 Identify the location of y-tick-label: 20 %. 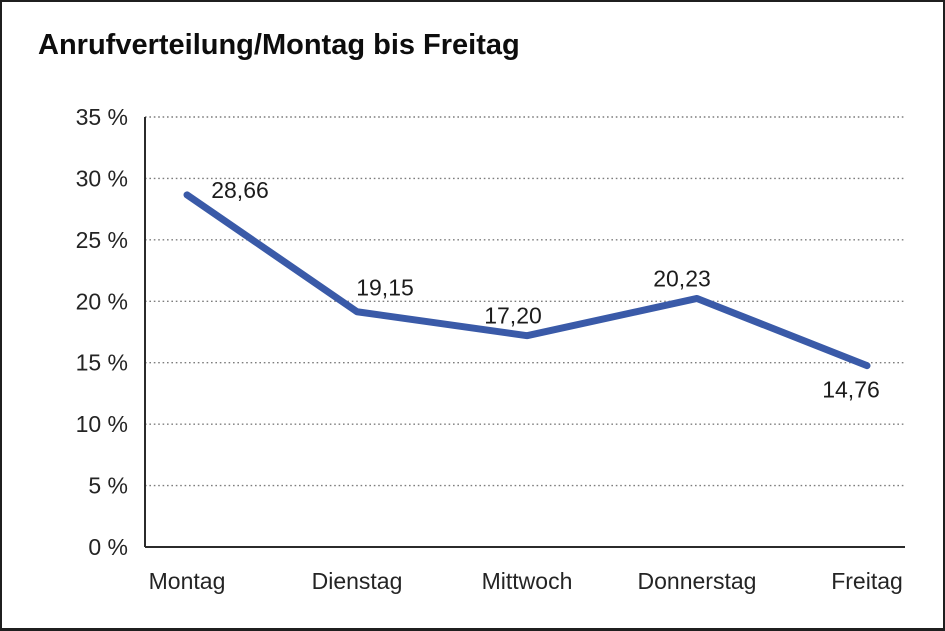
(102, 301).